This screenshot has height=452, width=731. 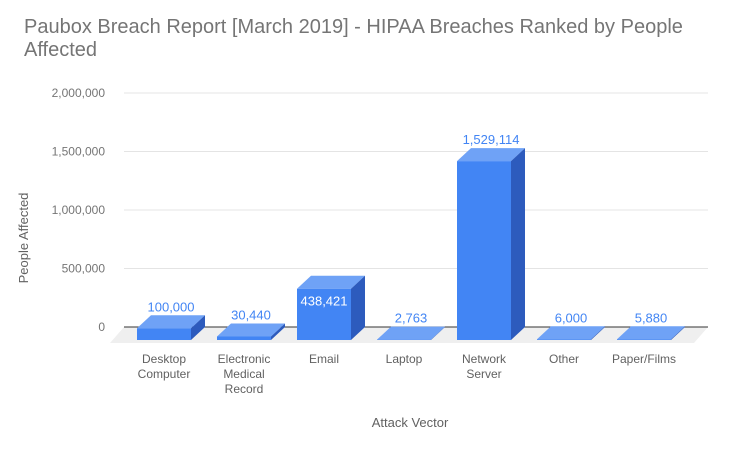 I want to click on bar-network-server, so click(x=491, y=244).